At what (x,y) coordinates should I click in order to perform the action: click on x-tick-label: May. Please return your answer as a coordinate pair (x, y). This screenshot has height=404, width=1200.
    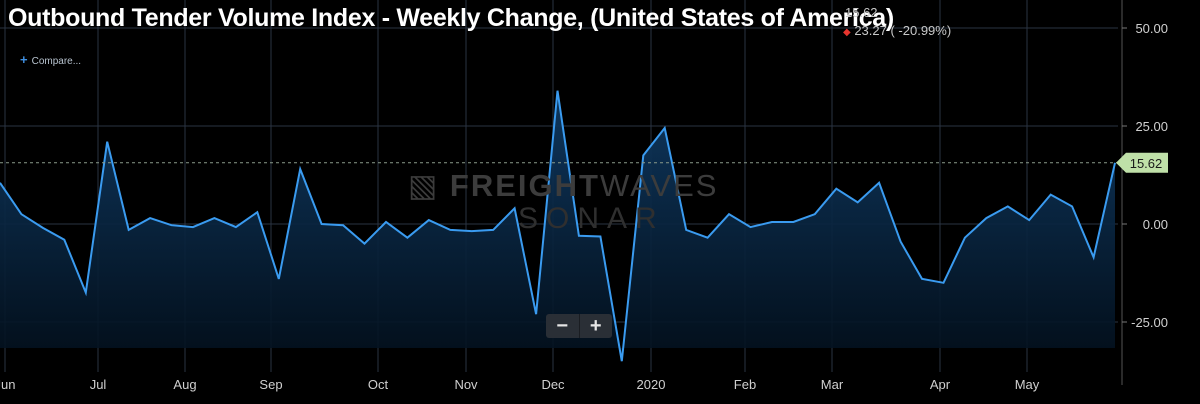
    Looking at the image, I should click on (1027, 384).